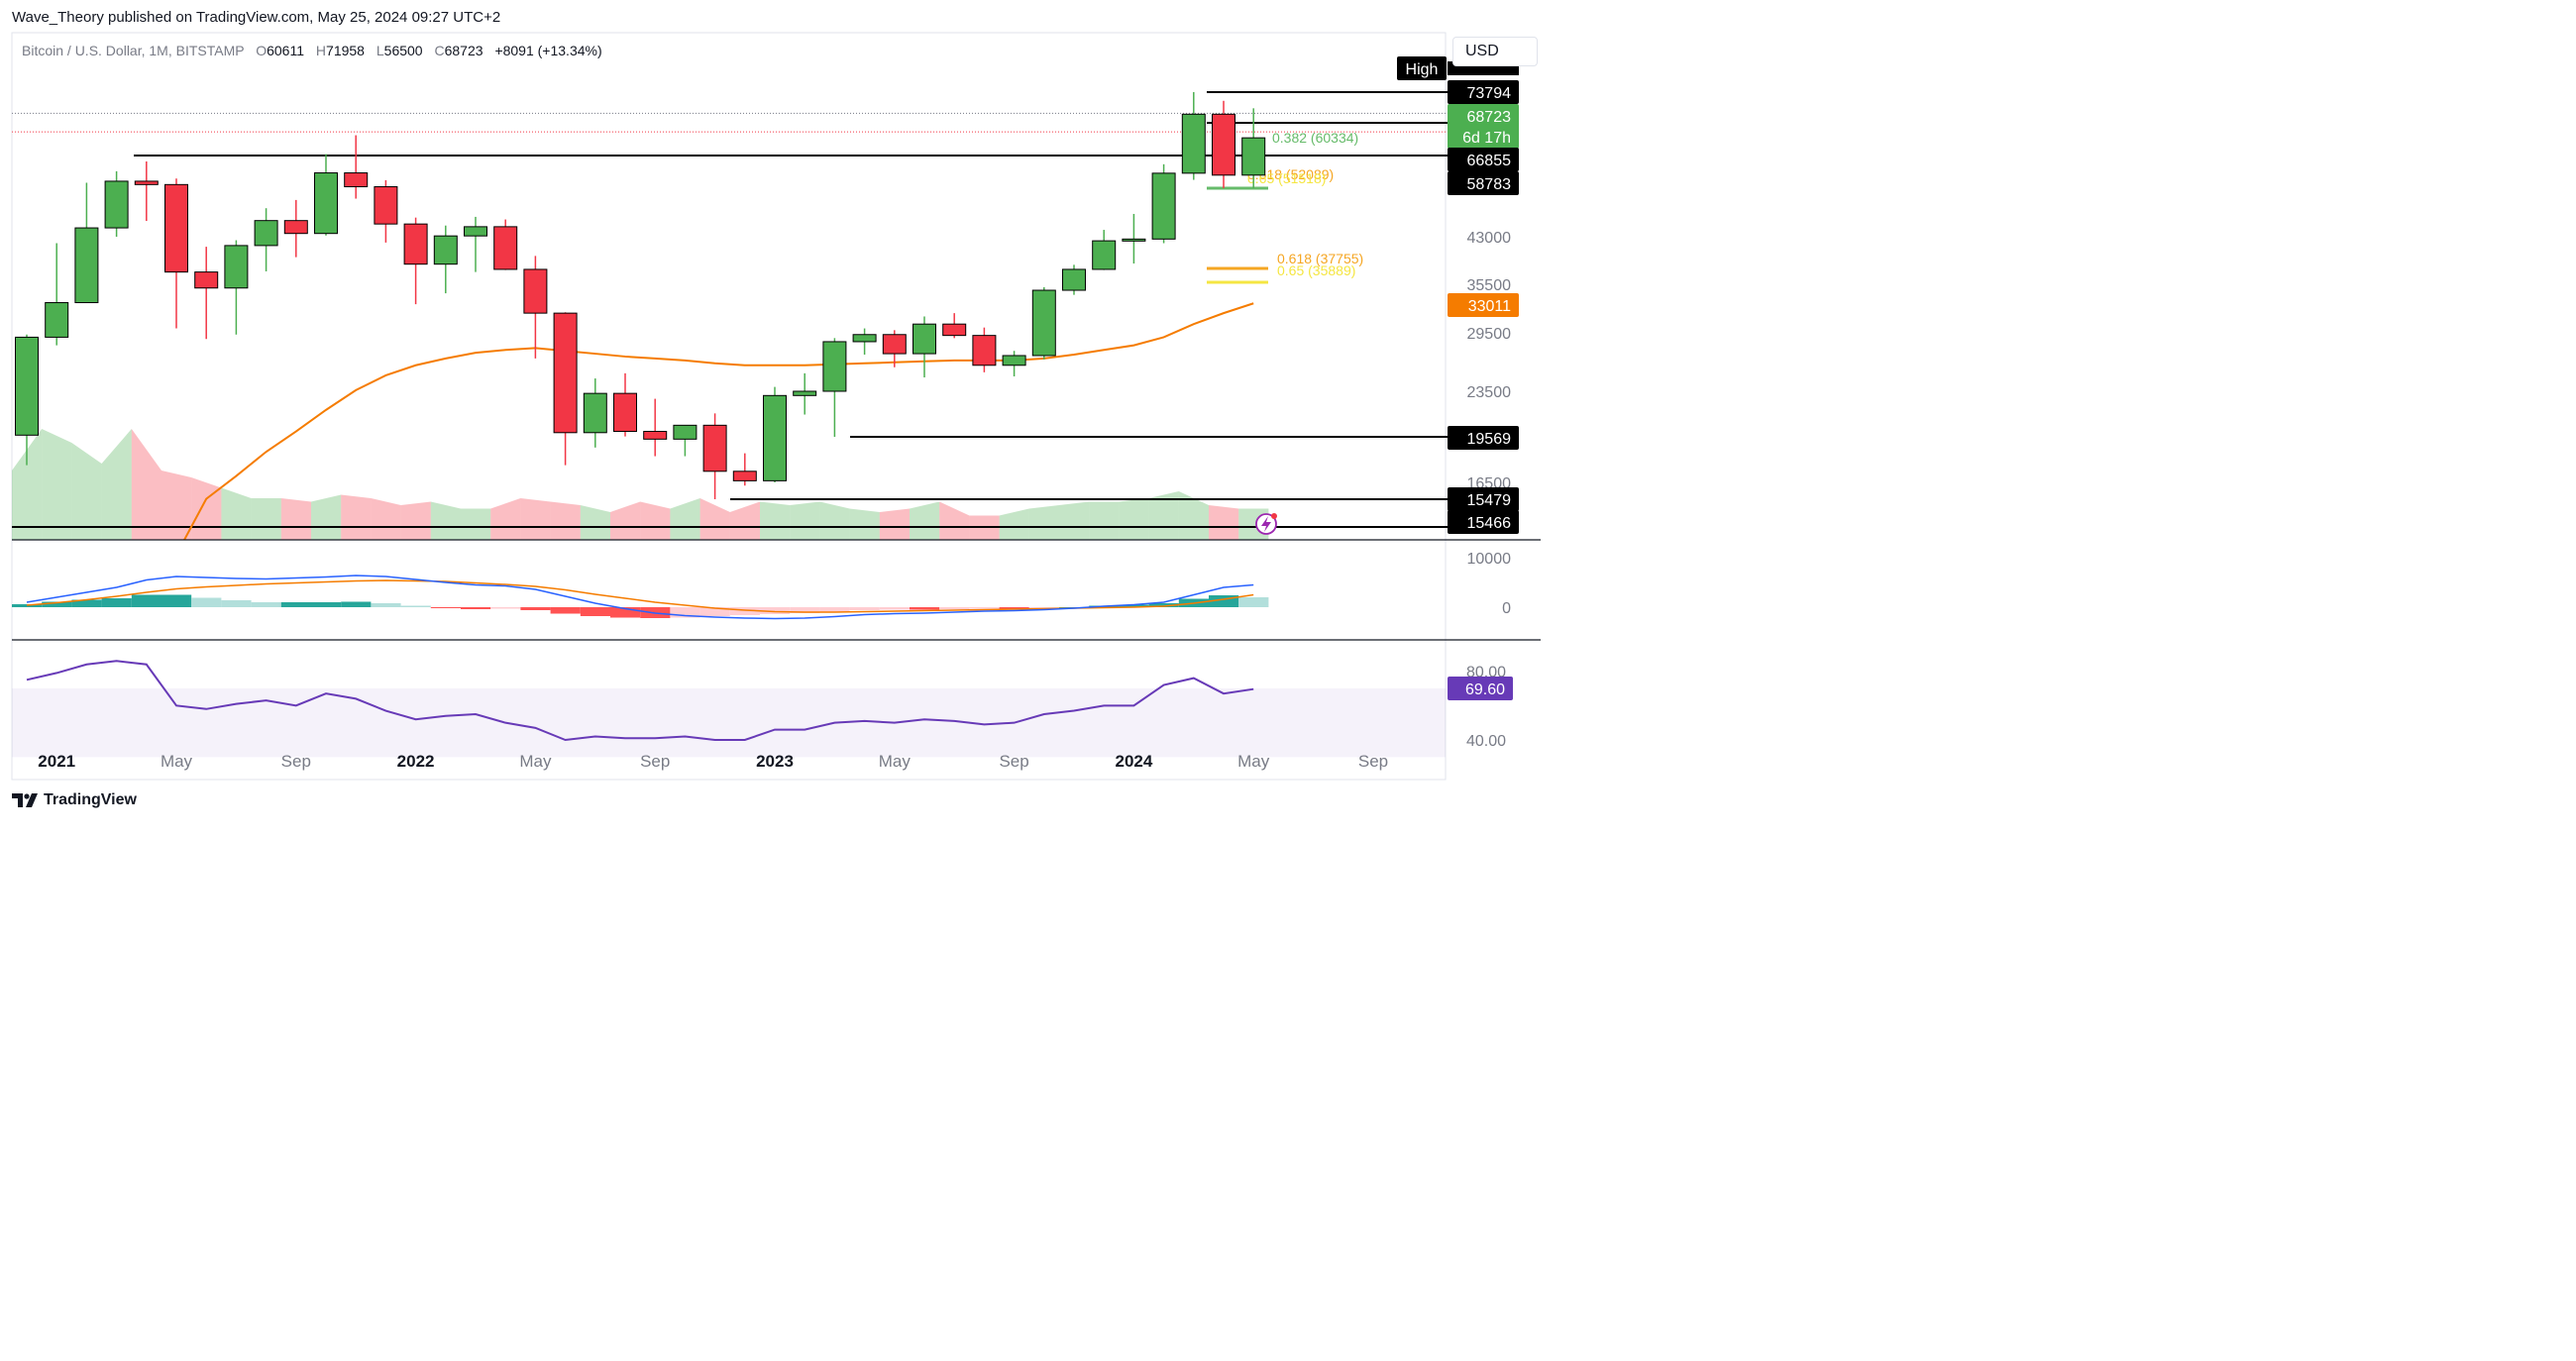 This screenshot has width=2576, height=1361. Describe the element at coordinates (718, 421) in the screenshot. I see `ema-line` at that location.